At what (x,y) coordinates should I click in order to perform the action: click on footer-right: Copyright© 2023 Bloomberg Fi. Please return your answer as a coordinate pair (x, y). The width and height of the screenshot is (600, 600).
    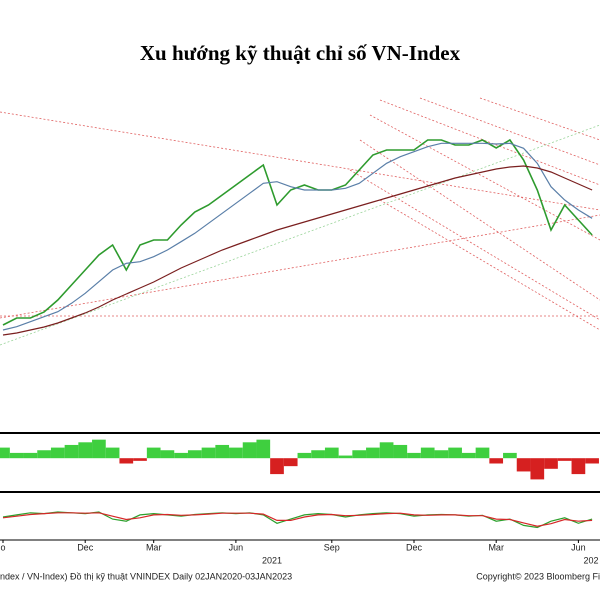
    Looking at the image, I should click on (538, 576).